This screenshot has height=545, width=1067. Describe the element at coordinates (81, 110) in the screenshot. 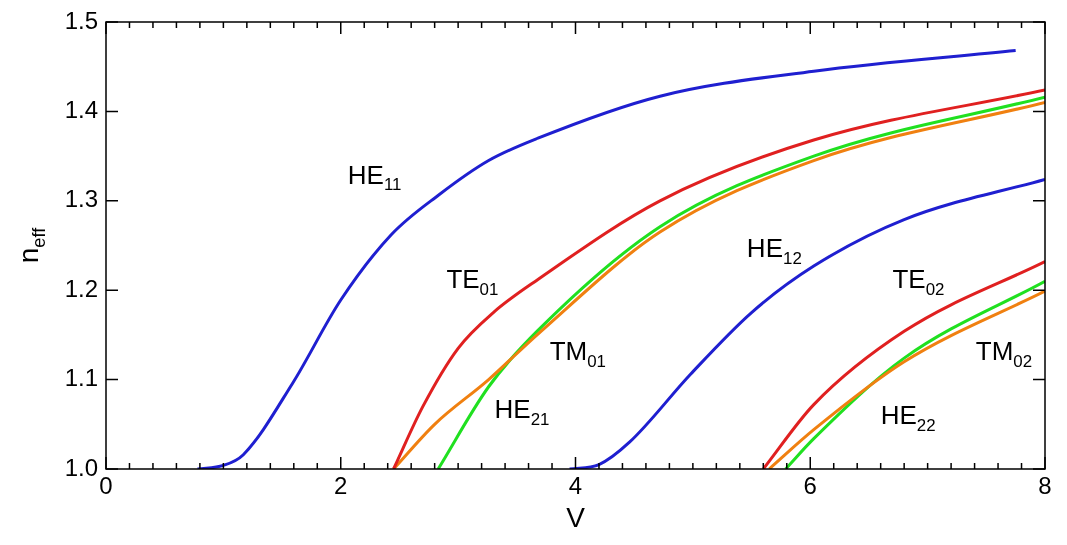

I see `y-tick-label: 1.4` at that location.